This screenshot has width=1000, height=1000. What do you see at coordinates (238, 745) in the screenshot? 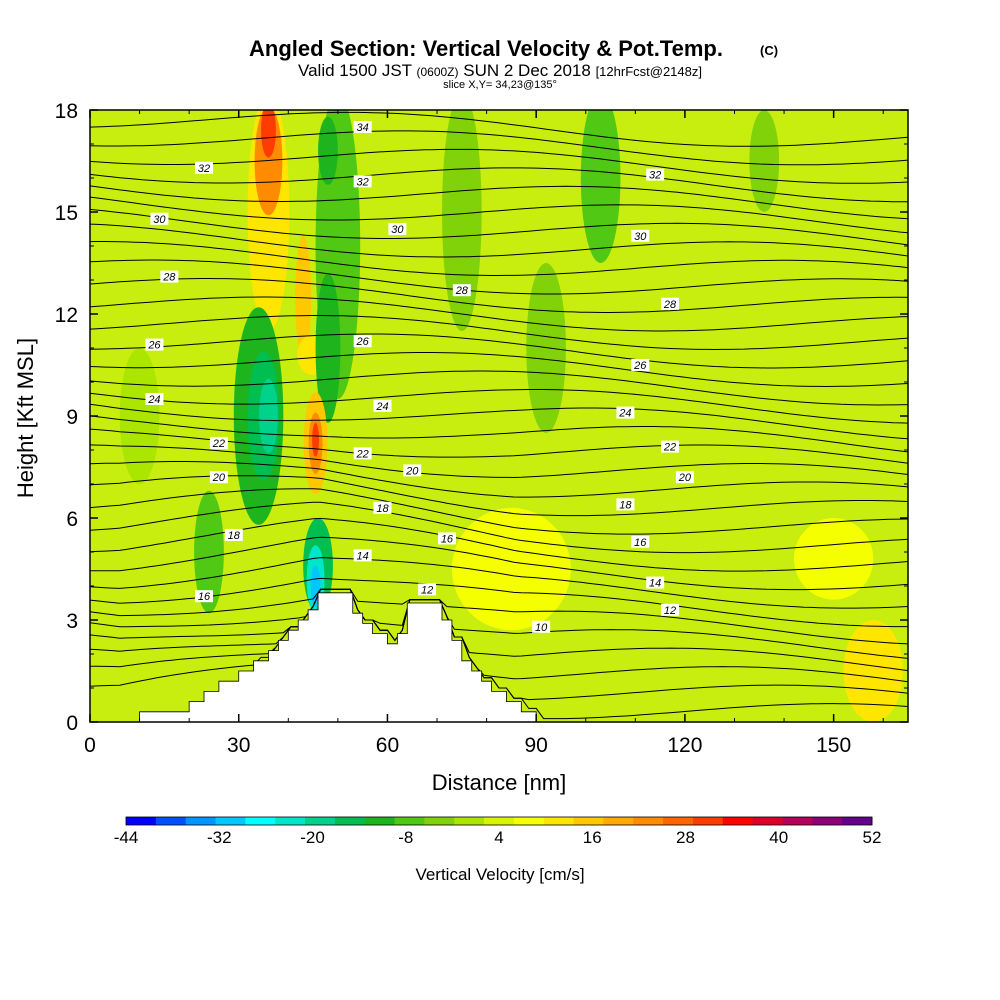
I see `x-tick-label: 30` at bounding box center [238, 745].